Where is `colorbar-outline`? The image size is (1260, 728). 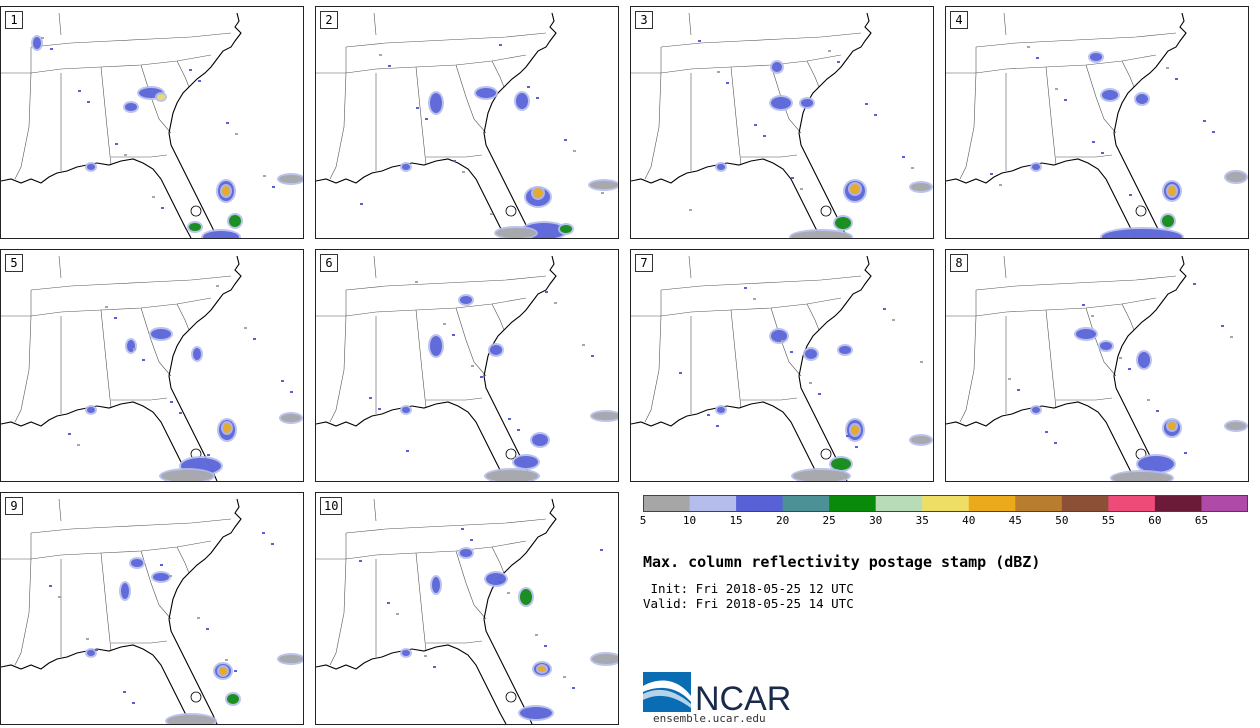
colorbar-outline is located at coordinates (945, 503).